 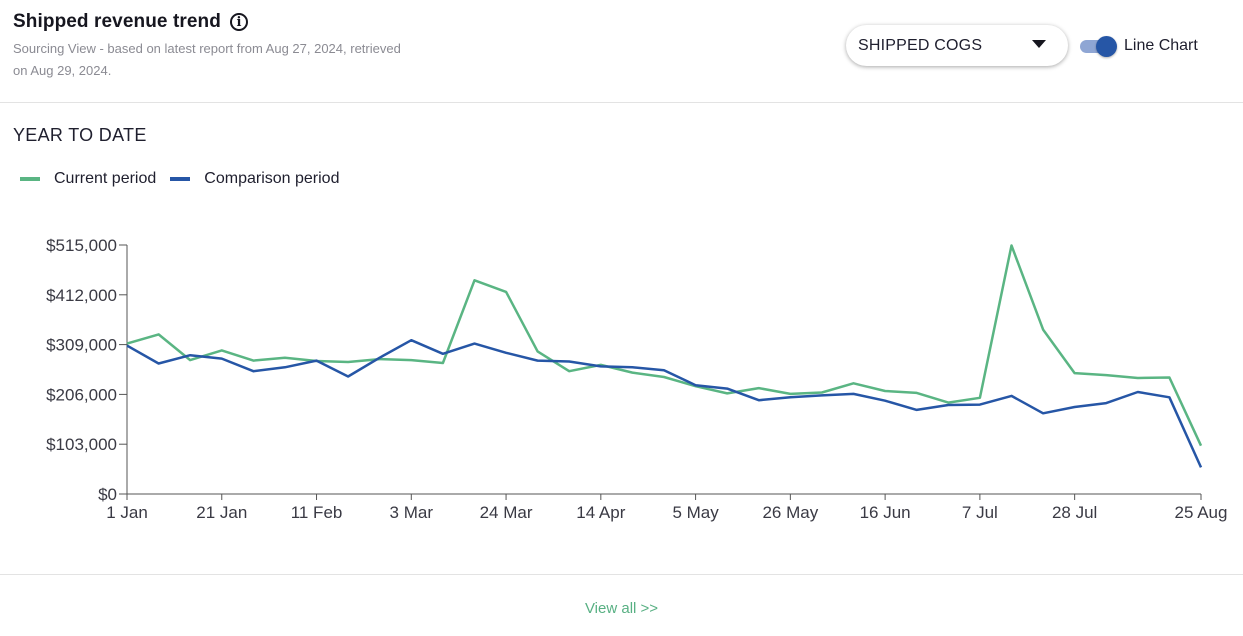 I want to click on x-tick-label: 1 Jan, so click(x=127, y=512).